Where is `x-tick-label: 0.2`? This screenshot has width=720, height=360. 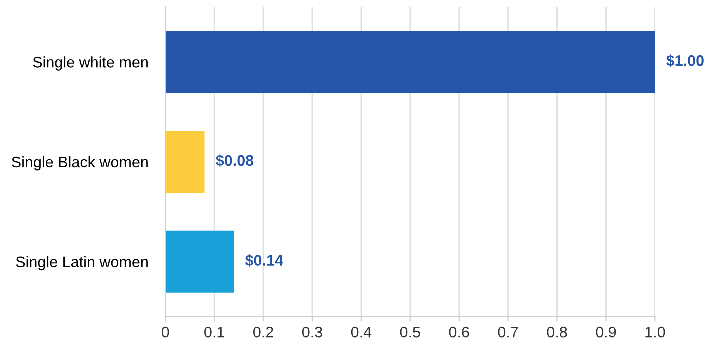 x-tick-label: 0.2 is located at coordinates (264, 332).